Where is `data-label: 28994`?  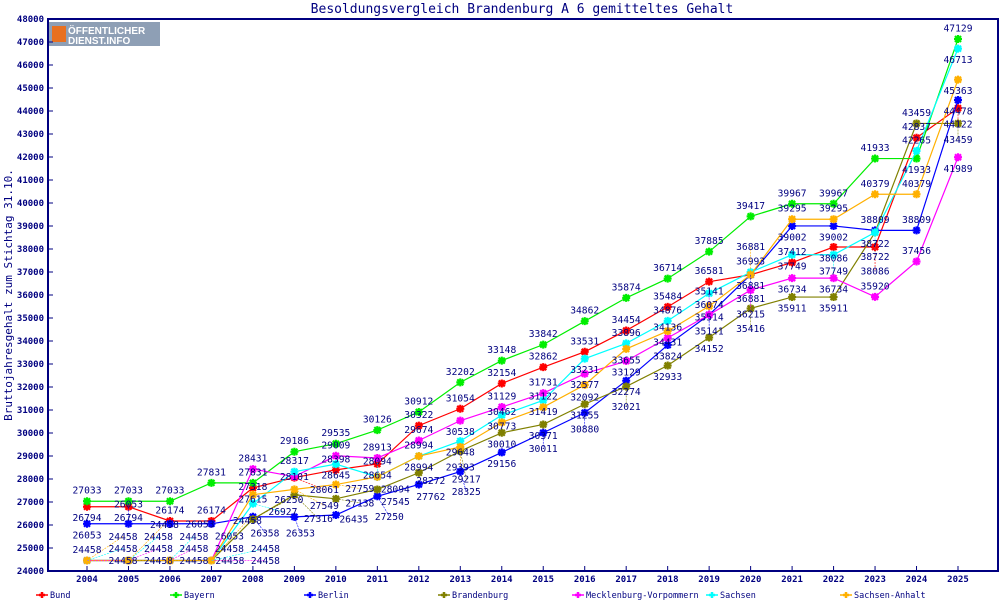 data-label: 28994 is located at coordinates (418, 468).